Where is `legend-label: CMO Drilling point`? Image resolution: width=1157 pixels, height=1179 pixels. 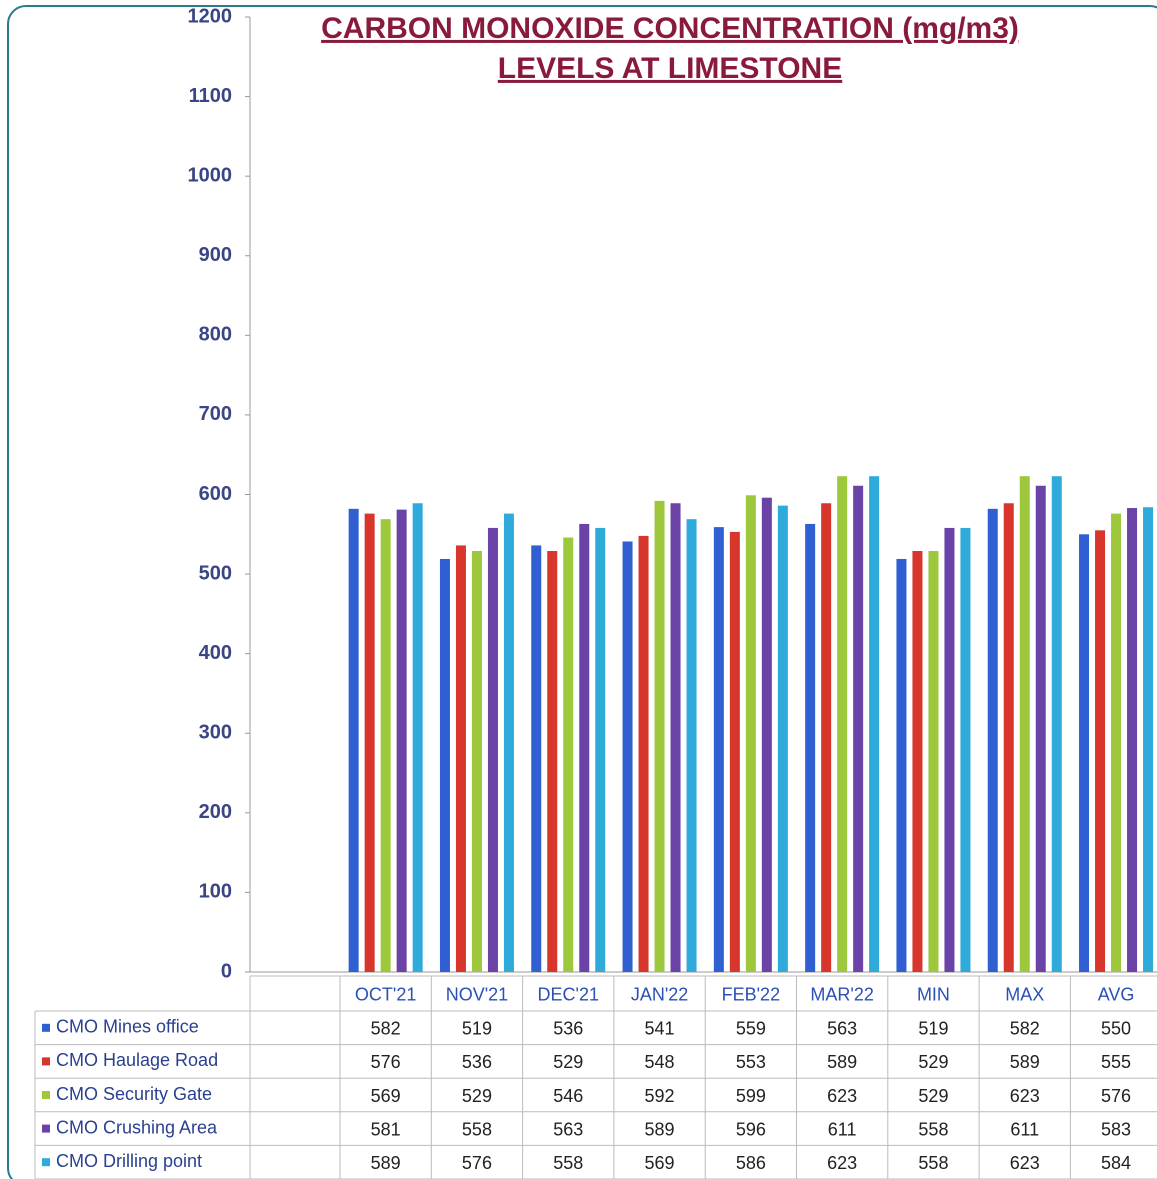
legend-label: CMO Drilling point is located at coordinates (129, 1161).